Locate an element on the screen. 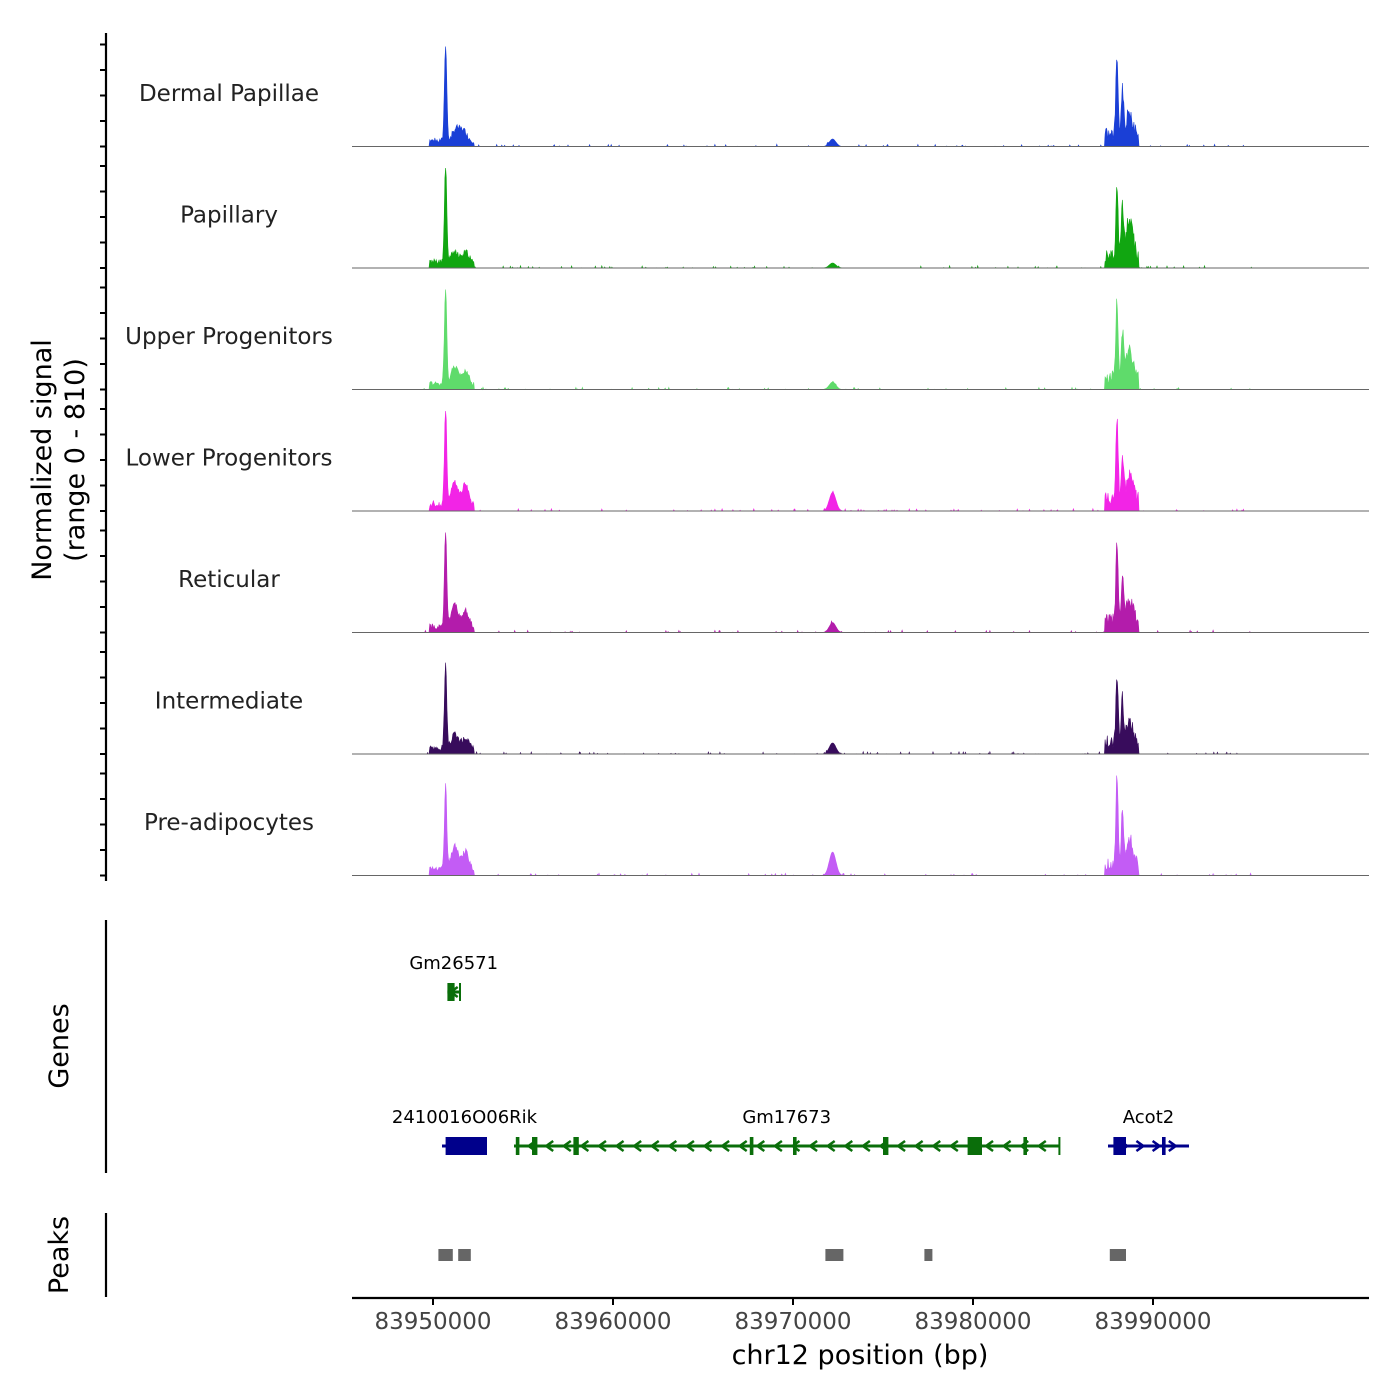 This screenshot has width=1400, height=1400. signal-track-dermal-papillae: Dermal Papillae is located at coordinates (754, 96).